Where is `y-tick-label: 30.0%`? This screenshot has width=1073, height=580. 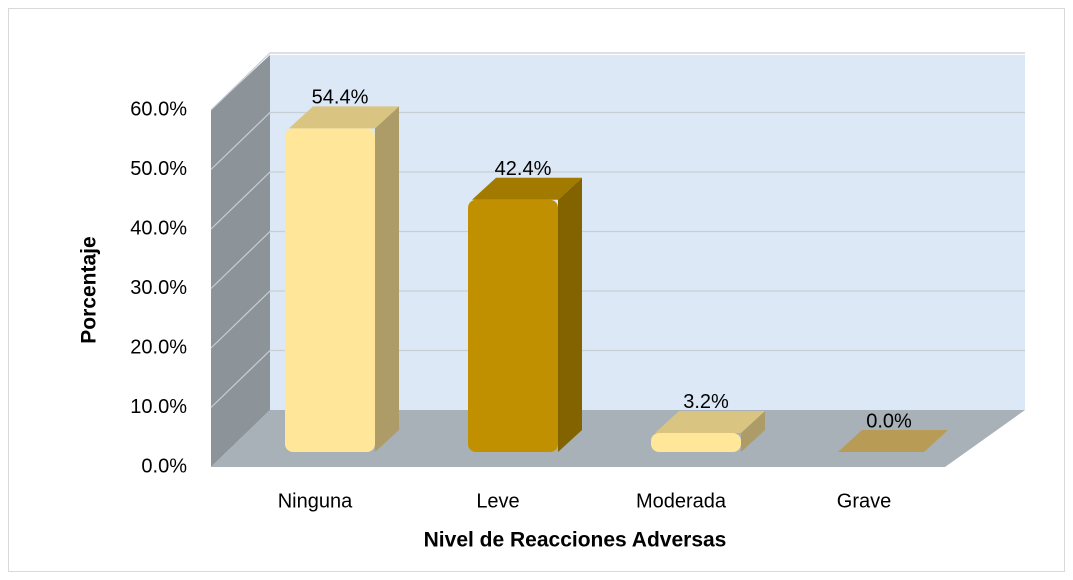 y-tick-label: 30.0% is located at coordinates (158, 288).